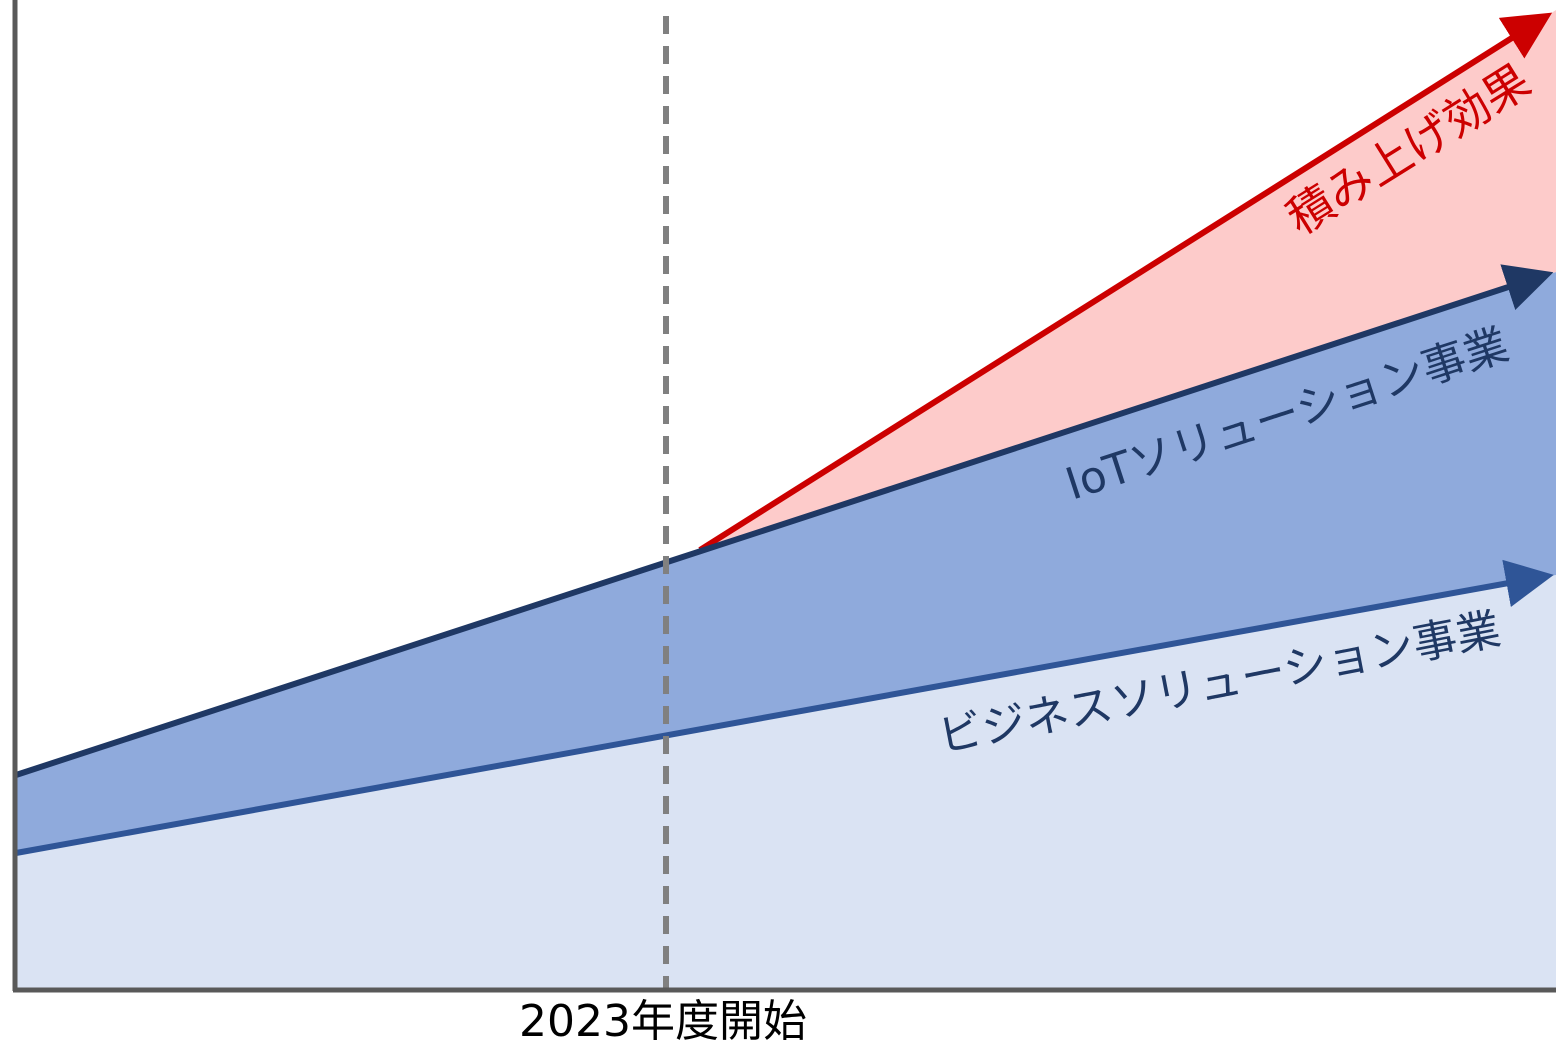  What do you see at coordinates (663, 1019) in the screenshot?
I see `start-marker-label: 2023年度開始` at bounding box center [663, 1019].